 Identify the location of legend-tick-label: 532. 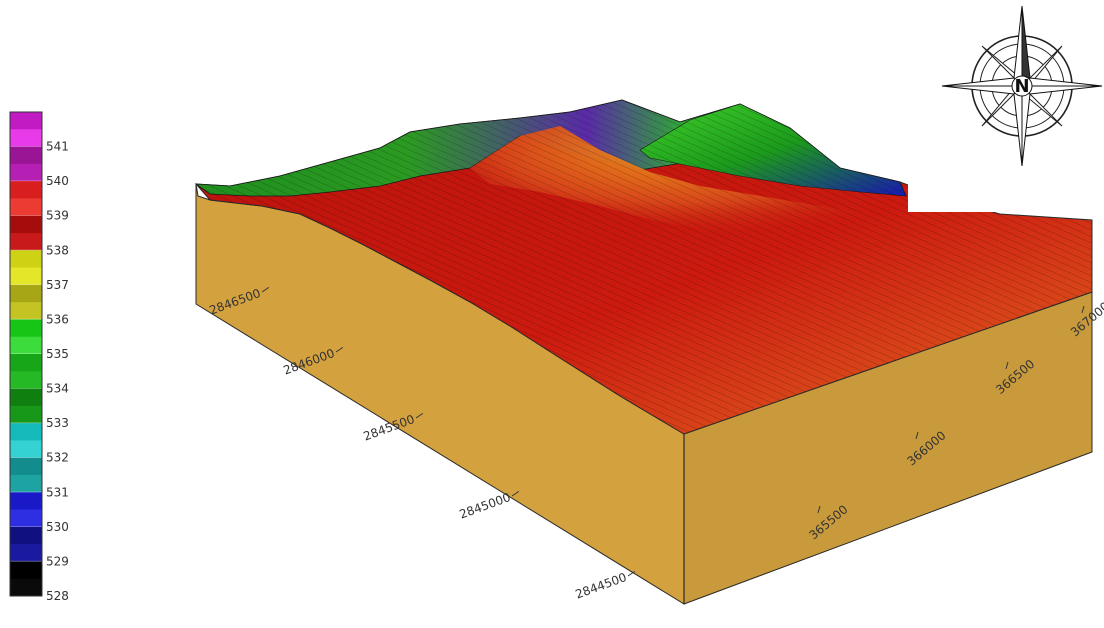
(57, 458).